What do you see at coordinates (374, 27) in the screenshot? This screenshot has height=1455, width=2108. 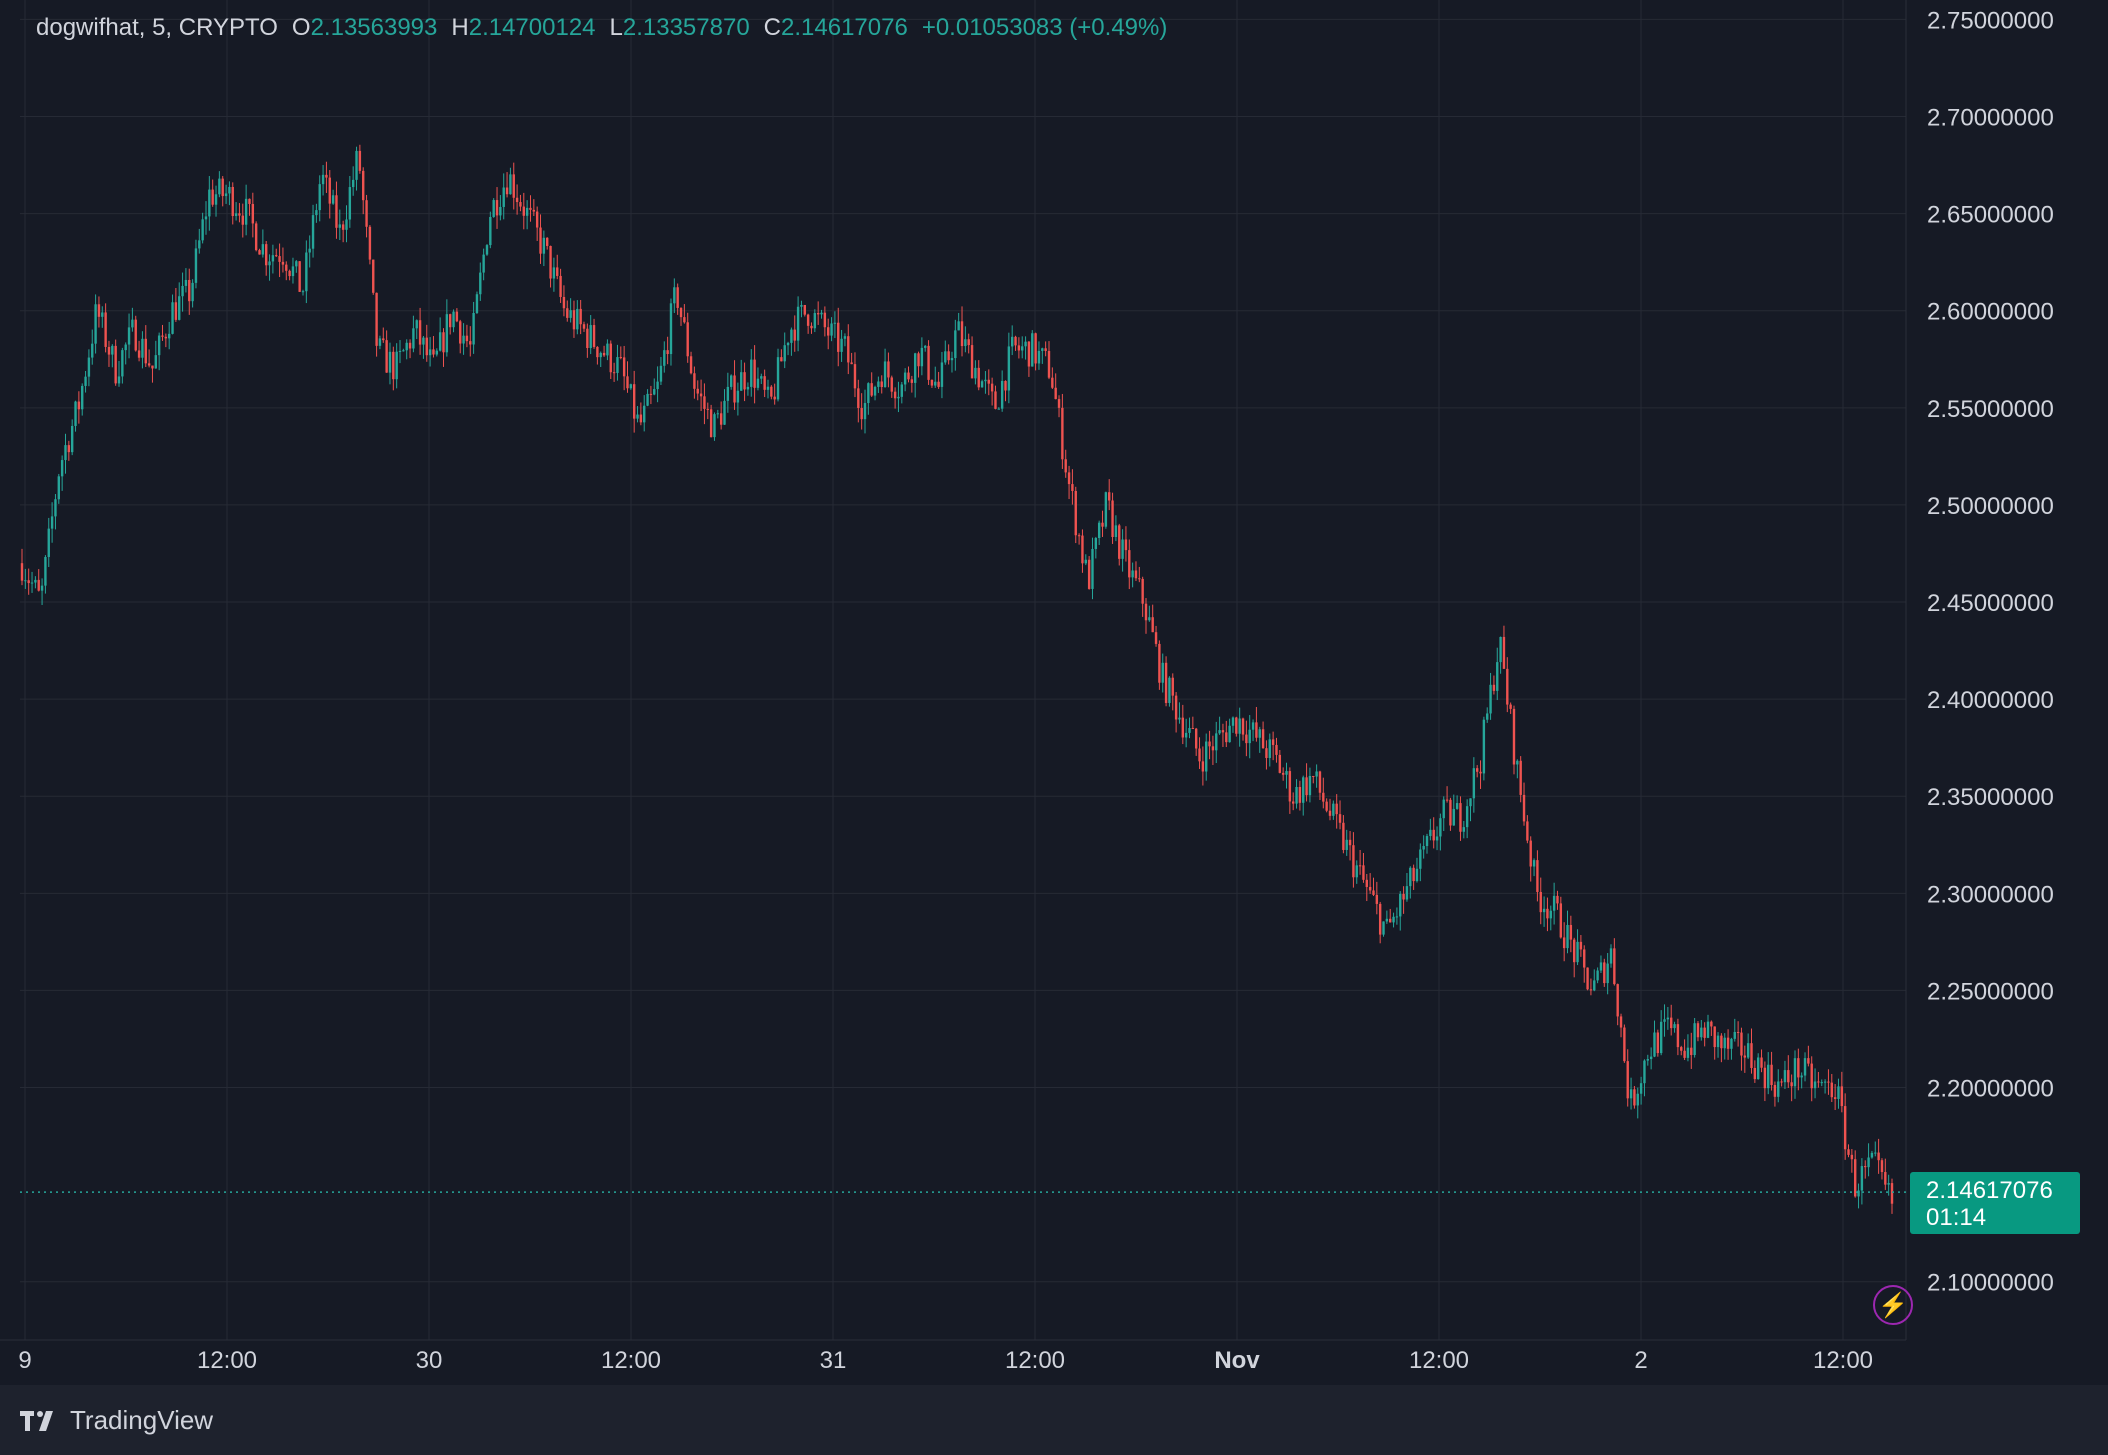 I see `open-value: 2.13563993` at bounding box center [374, 27].